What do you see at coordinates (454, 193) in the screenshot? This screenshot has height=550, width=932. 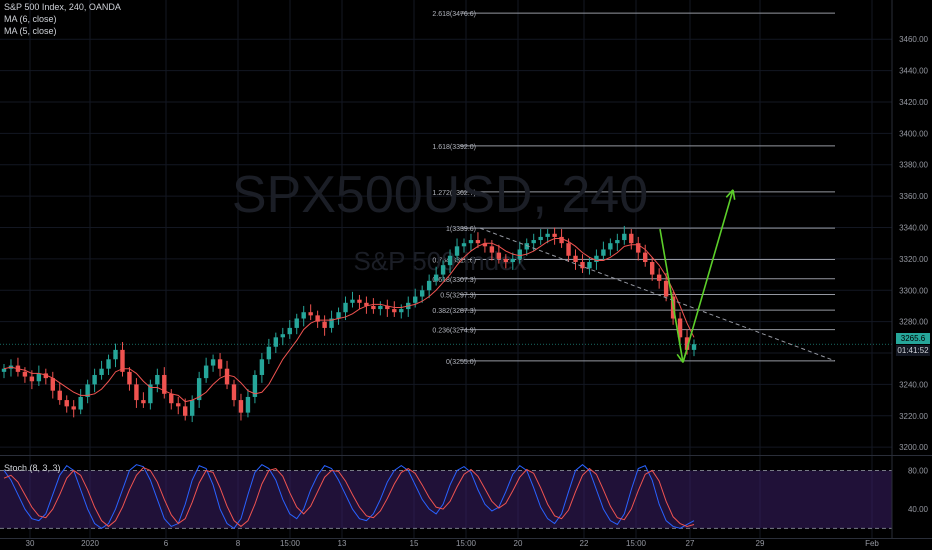 I see `fib-level-label: 1.272(3362.7)` at bounding box center [454, 193].